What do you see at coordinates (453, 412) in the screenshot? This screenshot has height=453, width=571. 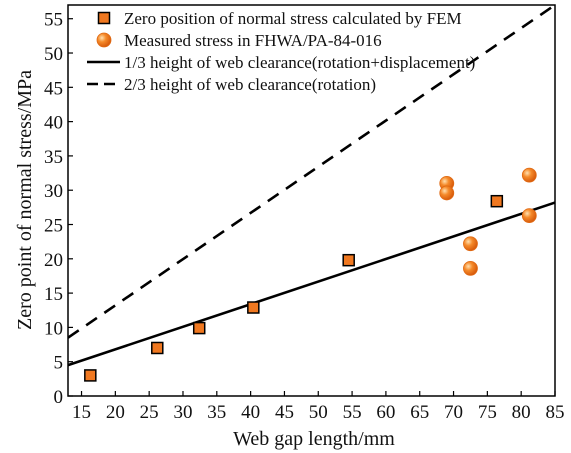 I see `x-tick-label: 70` at bounding box center [453, 412].